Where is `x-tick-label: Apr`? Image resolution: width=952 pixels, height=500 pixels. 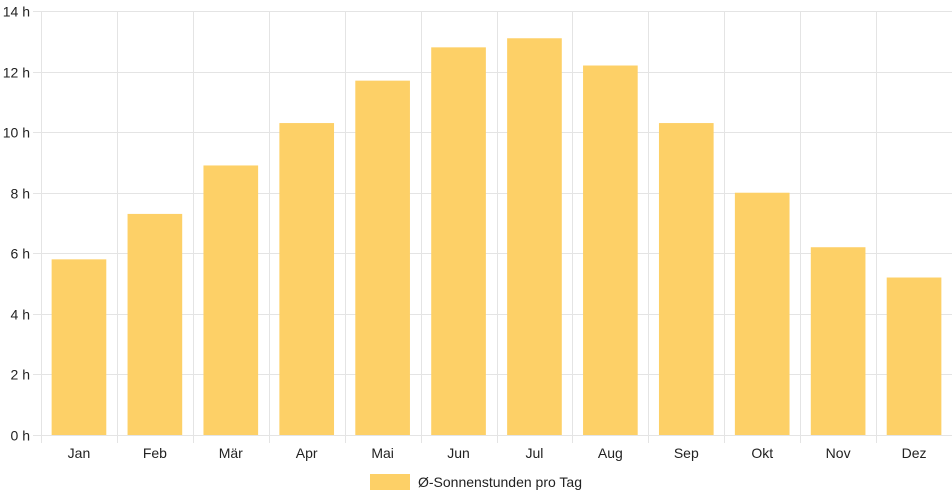
x-tick-label: Apr is located at coordinates (307, 453).